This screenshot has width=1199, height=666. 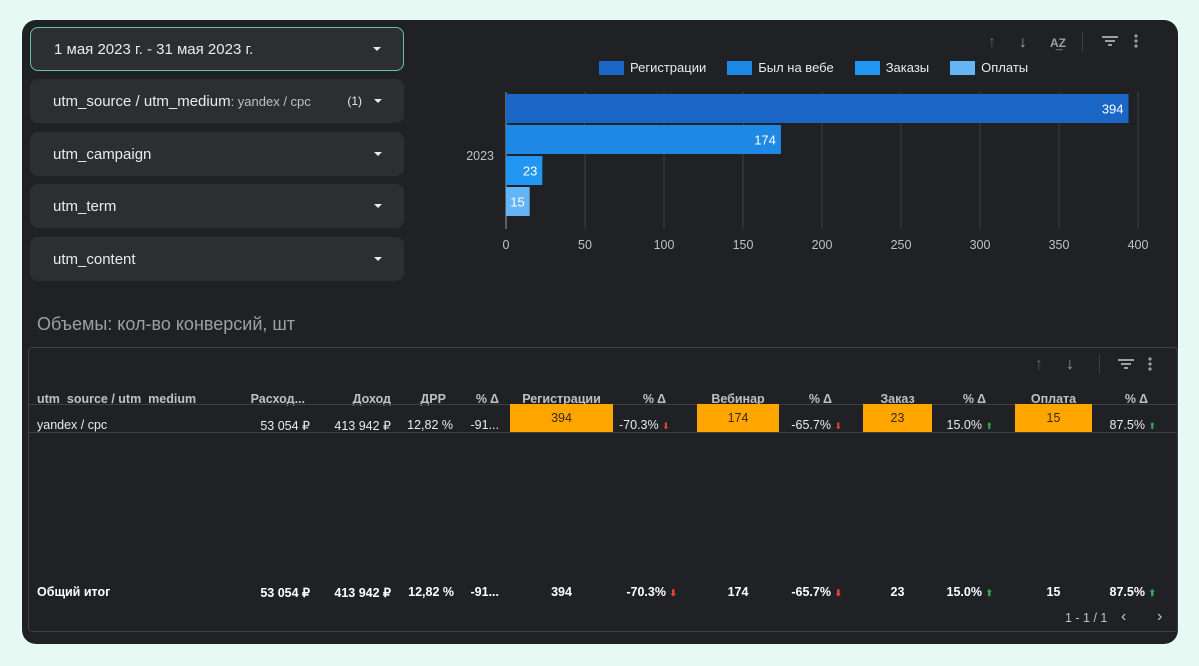 I want to click on filter-label: utm_term, so click(x=85, y=206).